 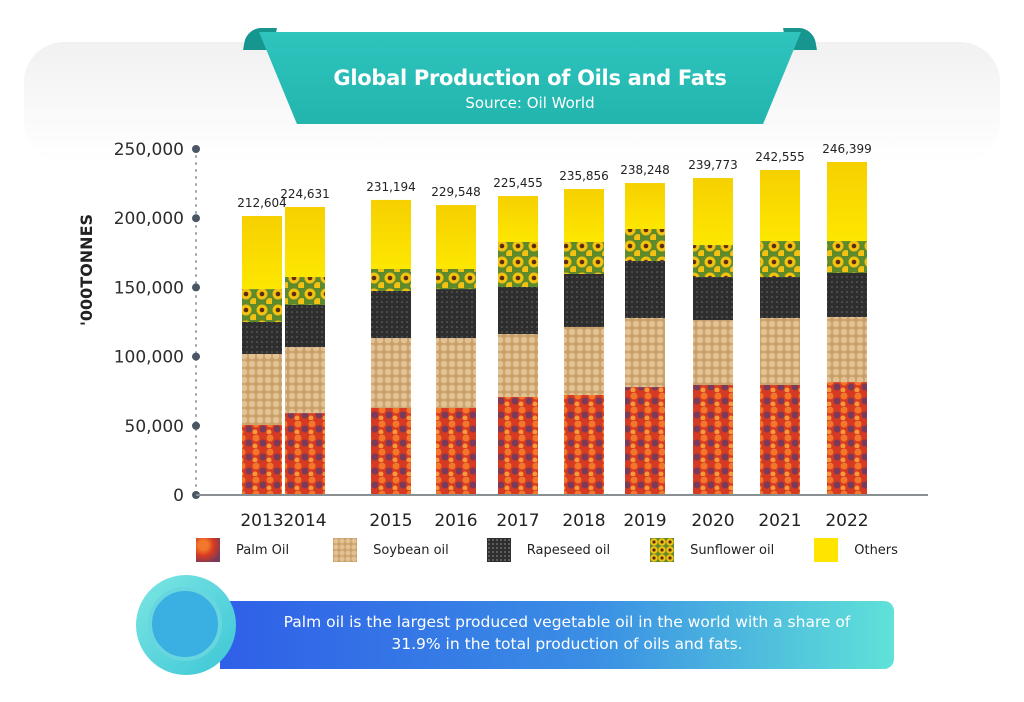 What do you see at coordinates (518, 183) in the screenshot?
I see `bar-total-label: 225,455` at bounding box center [518, 183].